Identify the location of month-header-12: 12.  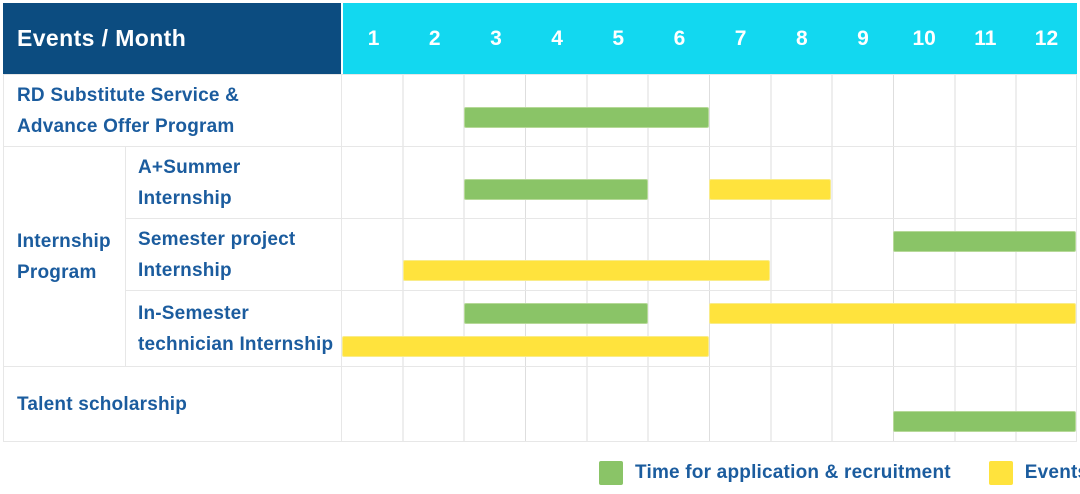
(1046, 38).